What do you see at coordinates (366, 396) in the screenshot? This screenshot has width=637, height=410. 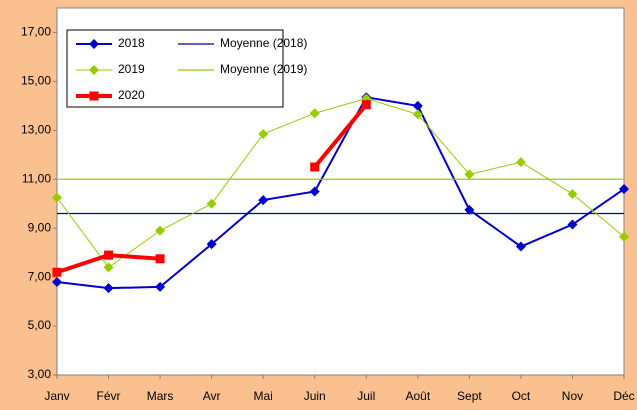 I see `x-tick-label: Juil` at bounding box center [366, 396].